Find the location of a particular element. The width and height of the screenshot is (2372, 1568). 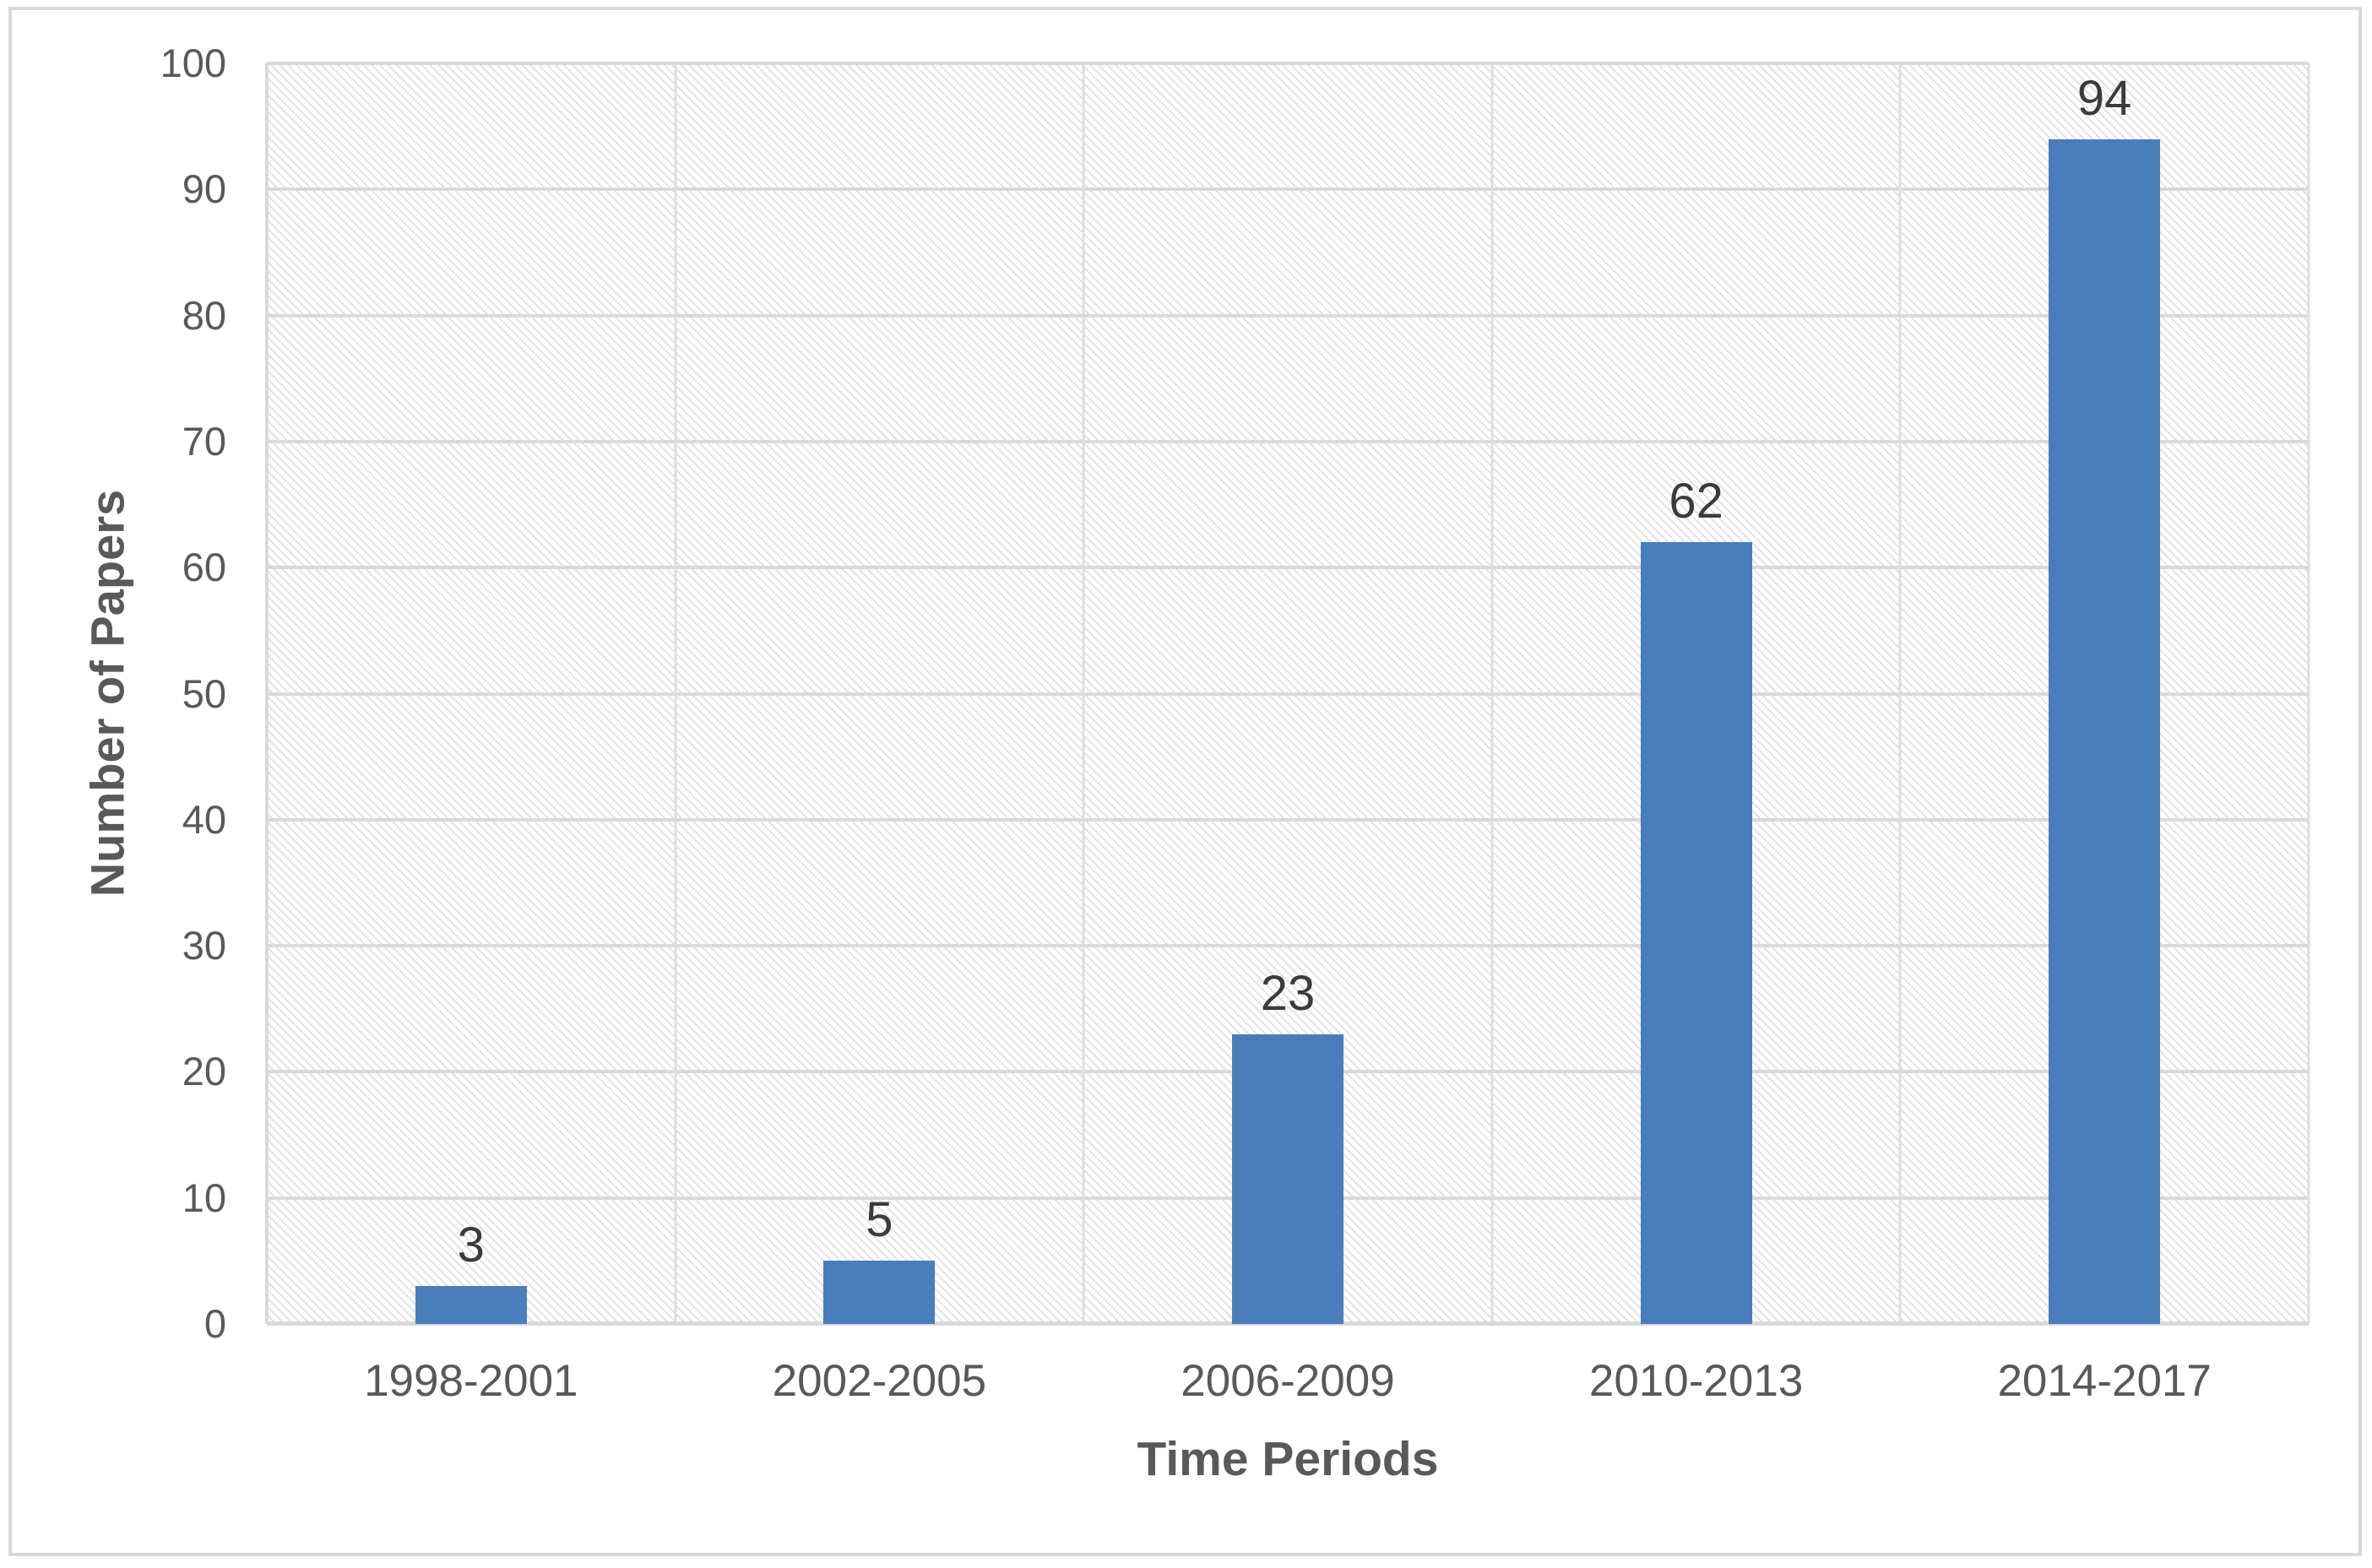

y-tick-label: 60 is located at coordinates (204, 568).